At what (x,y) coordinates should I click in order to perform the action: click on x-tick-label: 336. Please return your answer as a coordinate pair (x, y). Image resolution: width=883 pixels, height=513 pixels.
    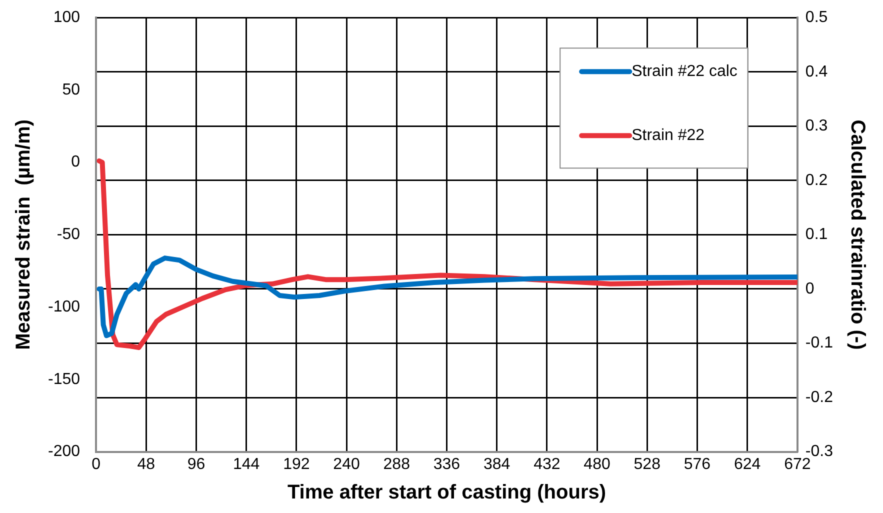
    Looking at the image, I should click on (446, 464).